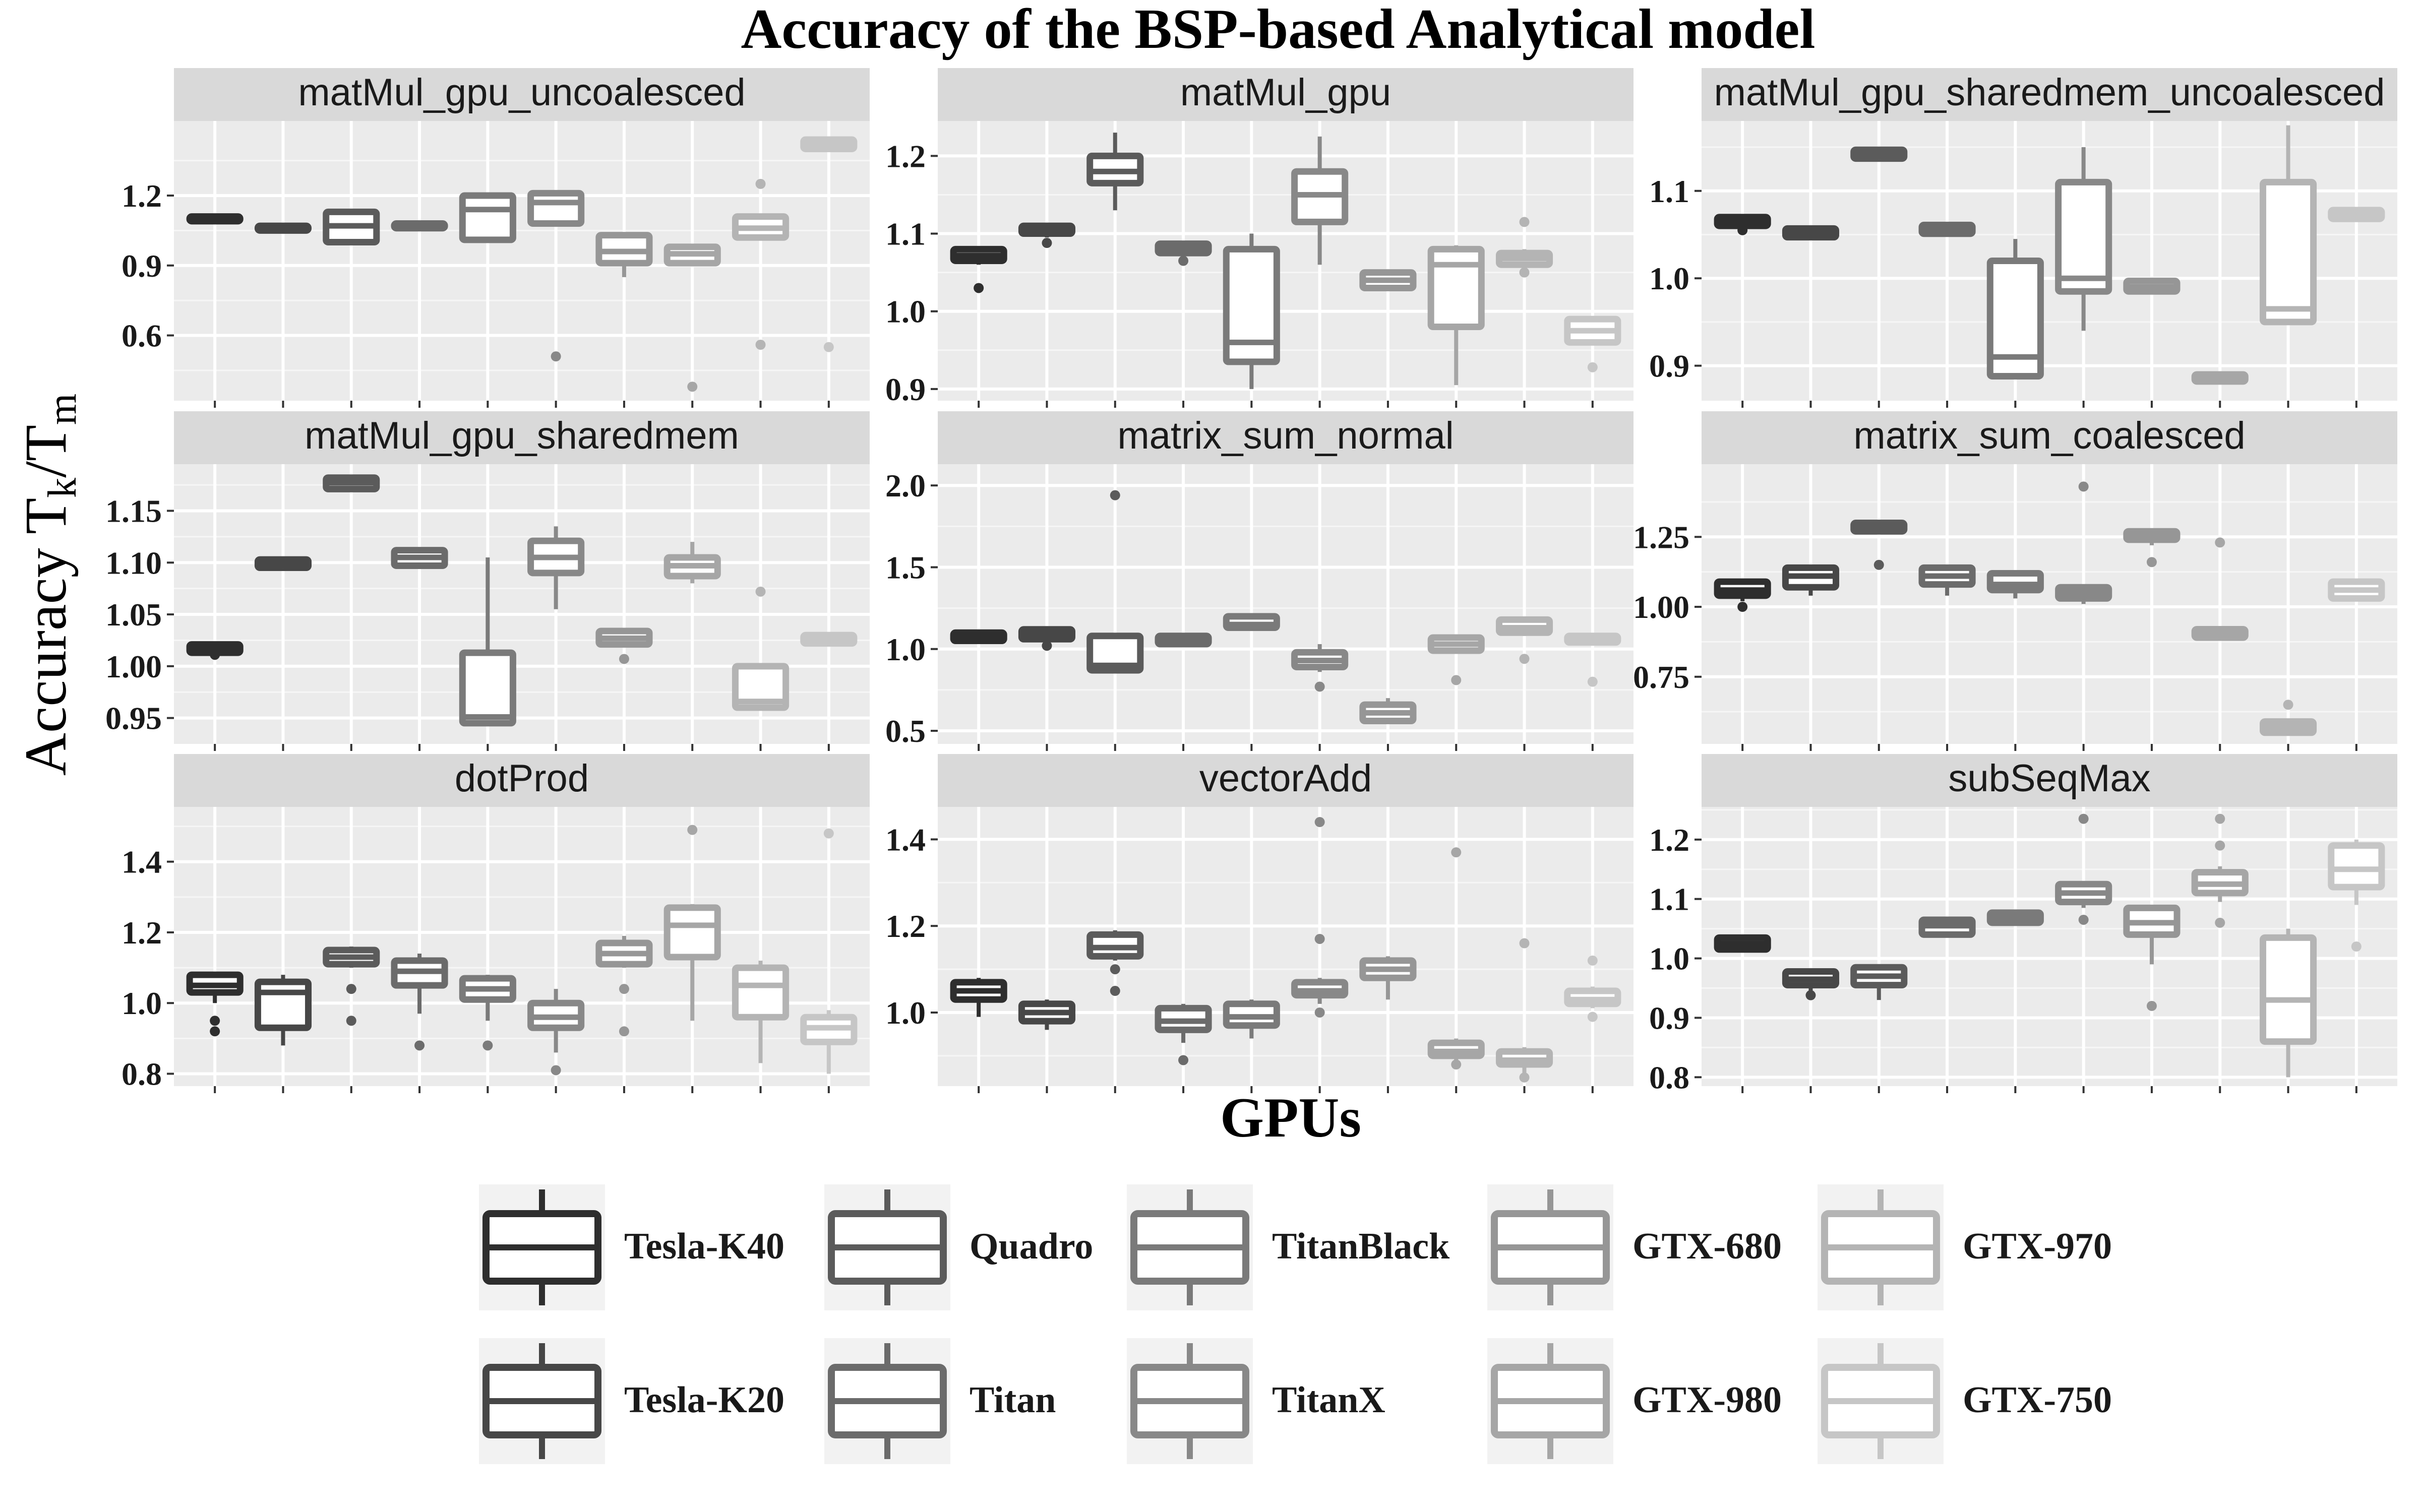  I want to click on plot-background, so click(522, 947).